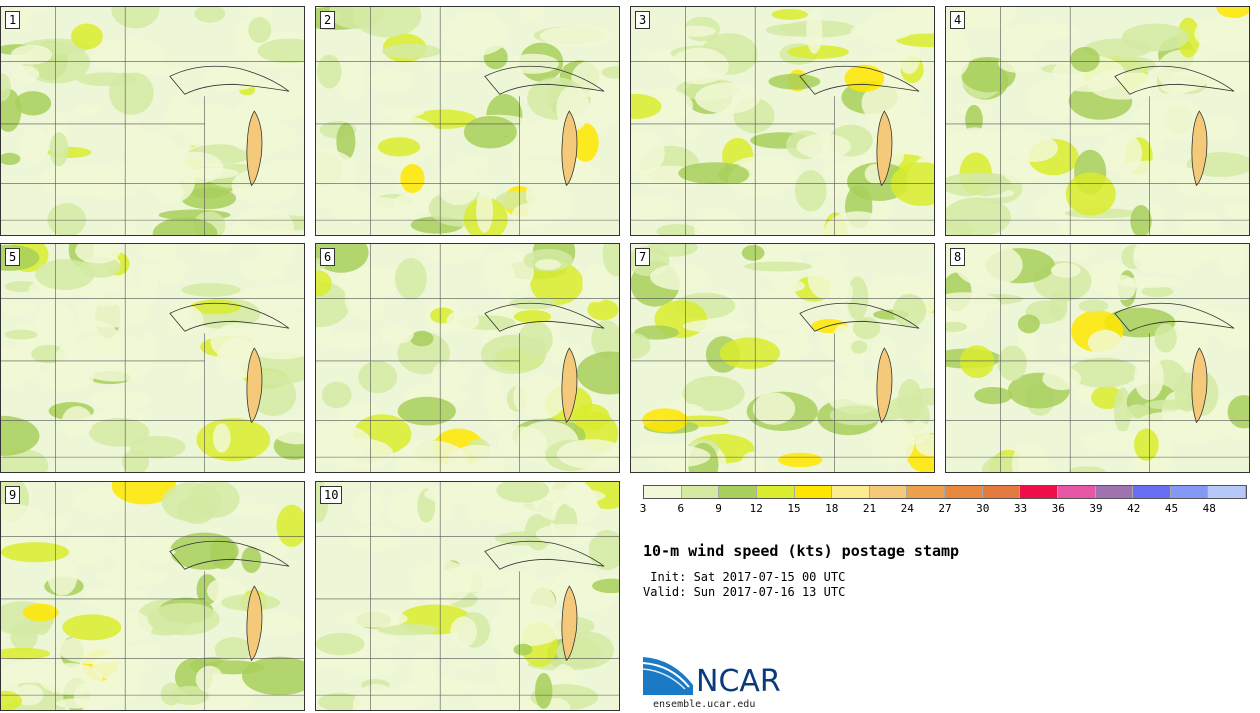 This screenshot has height=713, width=1260. What do you see at coordinates (668, 676) in the screenshot?
I see `ncar-logo-icon` at bounding box center [668, 676].